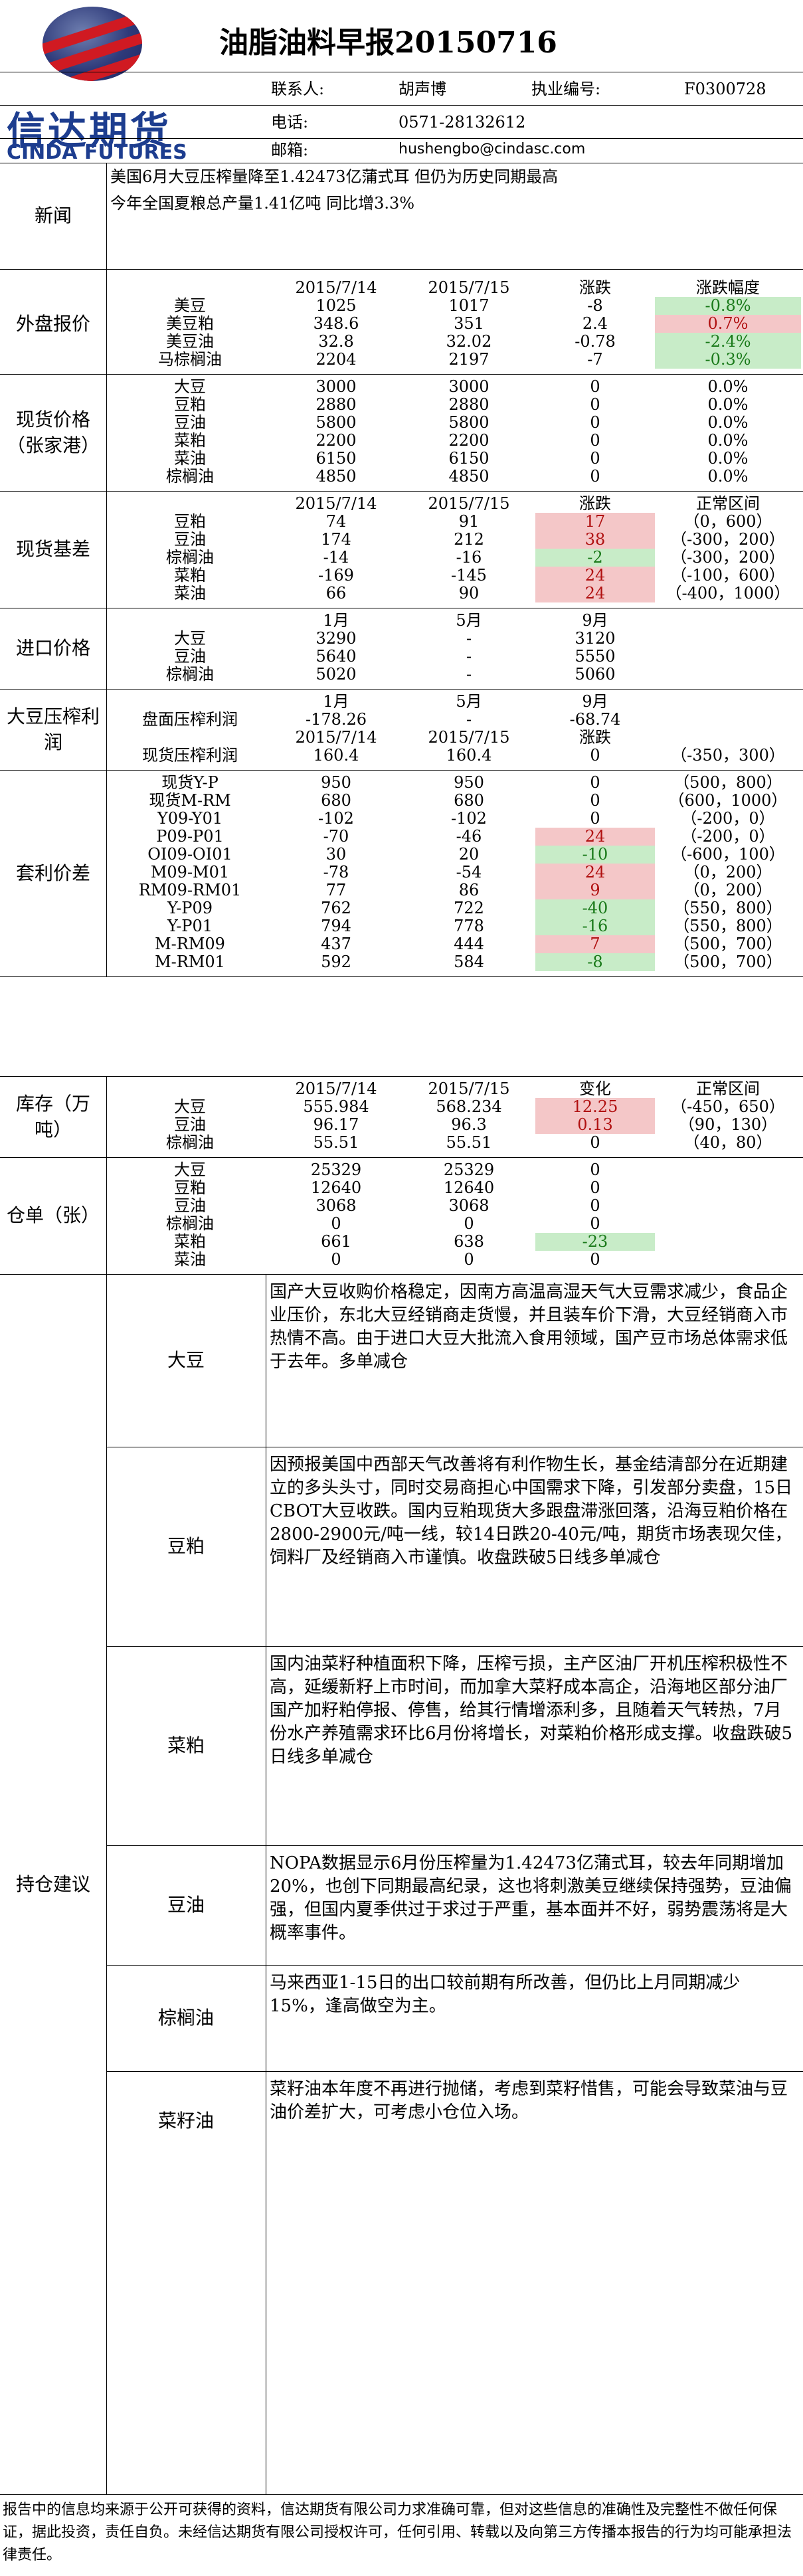 The height and width of the screenshot is (2576, 803). Describe the element at coordinates (728, 1124) in the screenshot. I see `table-cell: （90，130）` at that location.